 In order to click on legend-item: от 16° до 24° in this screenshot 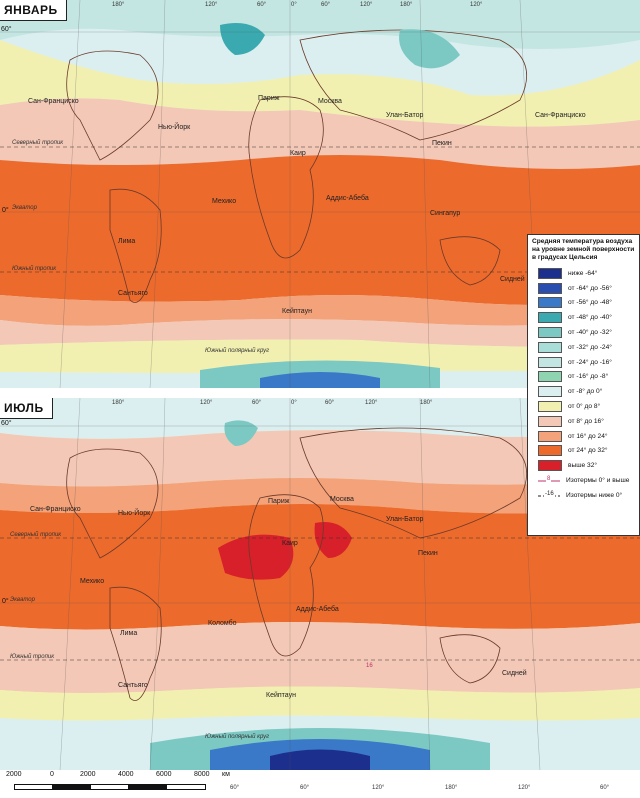, I will do `click(583, 436)`.